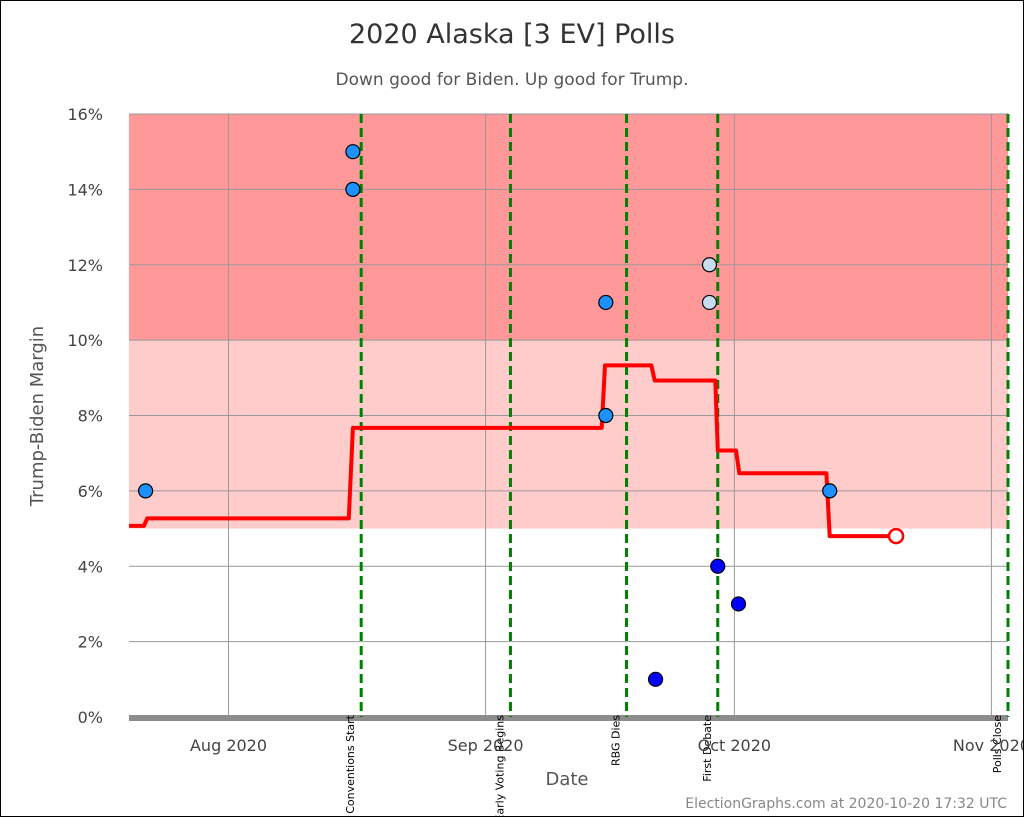 Image resolution: width=1024 pixels, height=817 pixels. Describe the element at coordinates (37, 416) in the screenshot. I see `y-axis-label: Trump-Biden Margin` at that location.